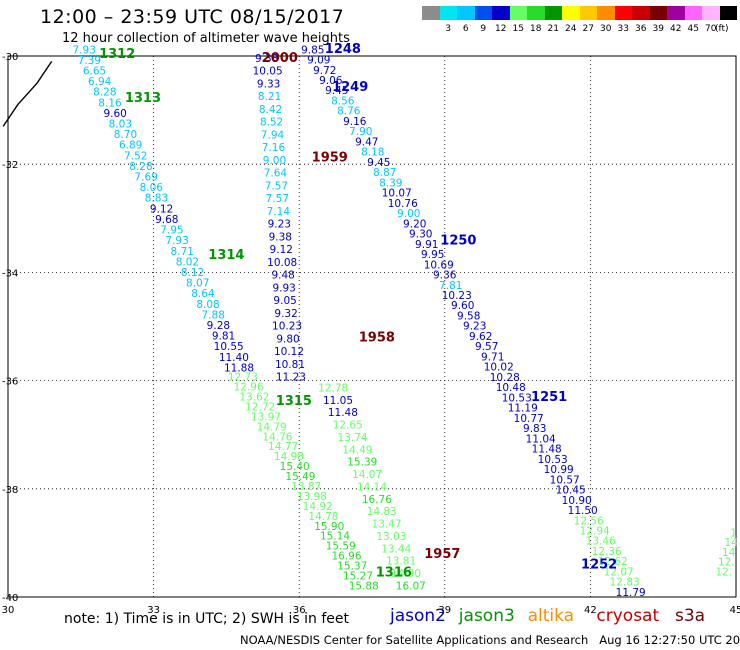 The width and height of the screenshot is (740, 650). Describe the element at coordinates (583, 511) in the screenshot. I see `wave-height-value: 11.50` at that location.